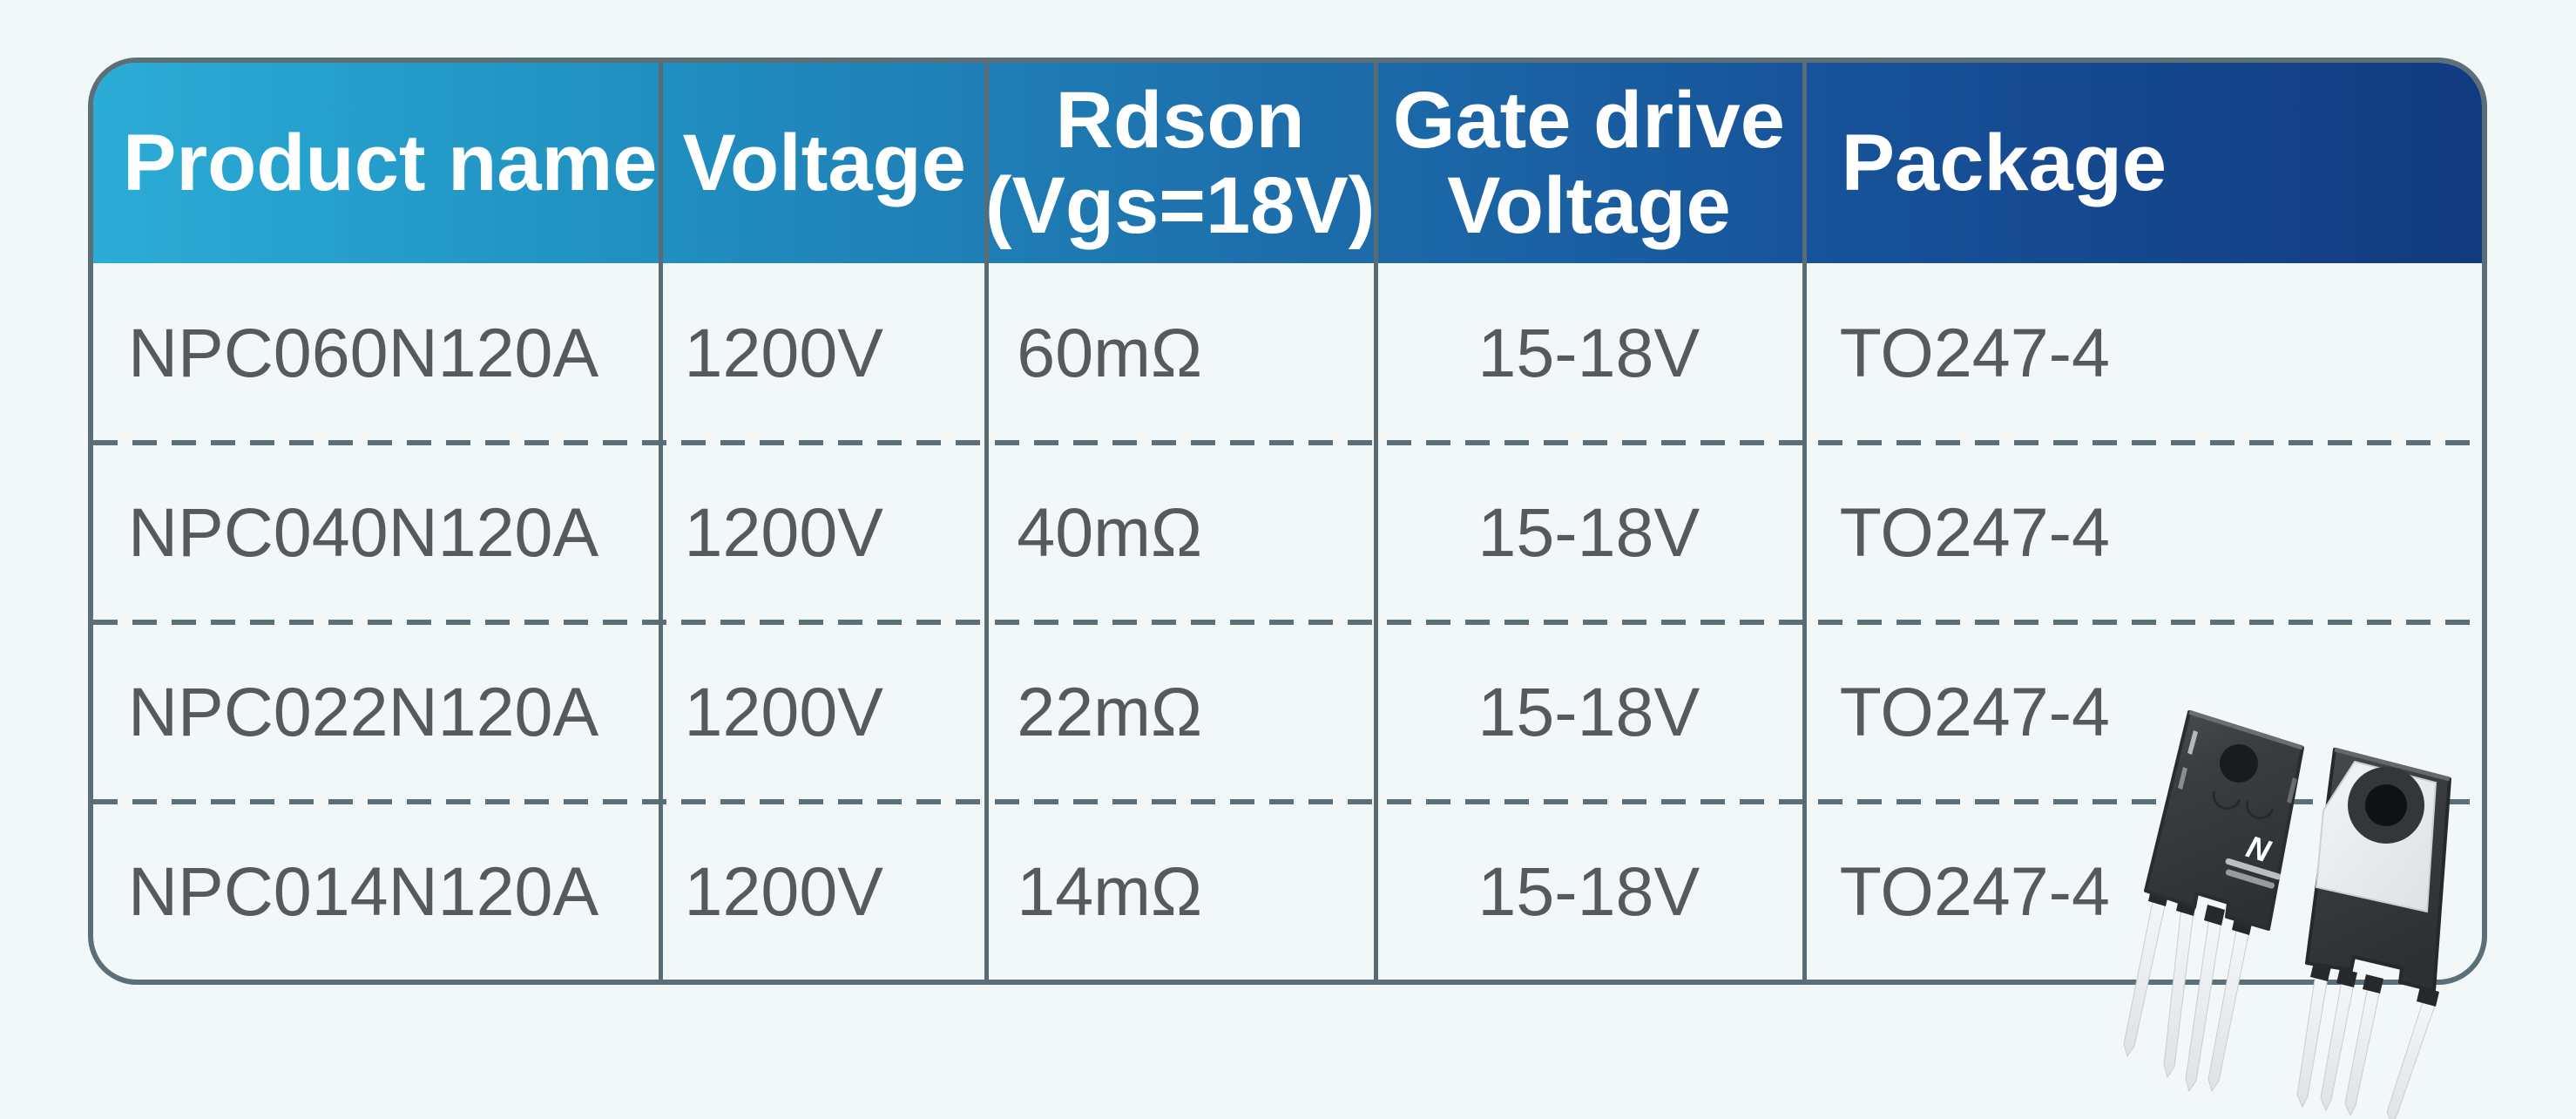  I want to click on header-product-name: Product name, so click(376, 163).